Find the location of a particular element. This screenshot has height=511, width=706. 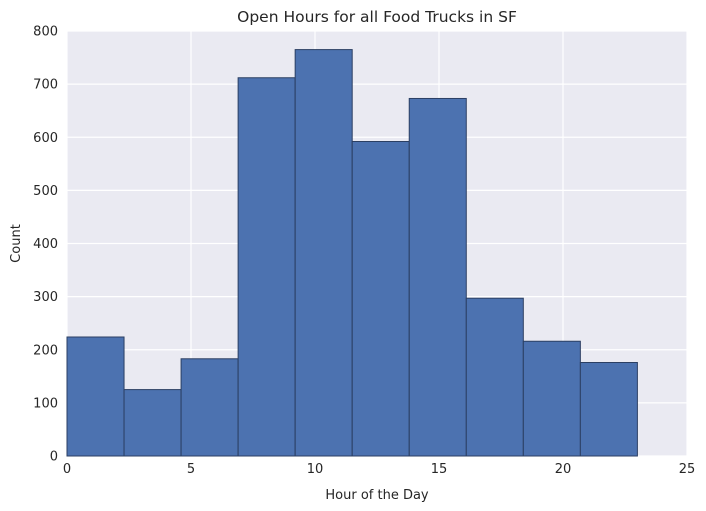

x-axis-ticks: 0 5 10 15 20 25 is located at coordinates (379, 469).